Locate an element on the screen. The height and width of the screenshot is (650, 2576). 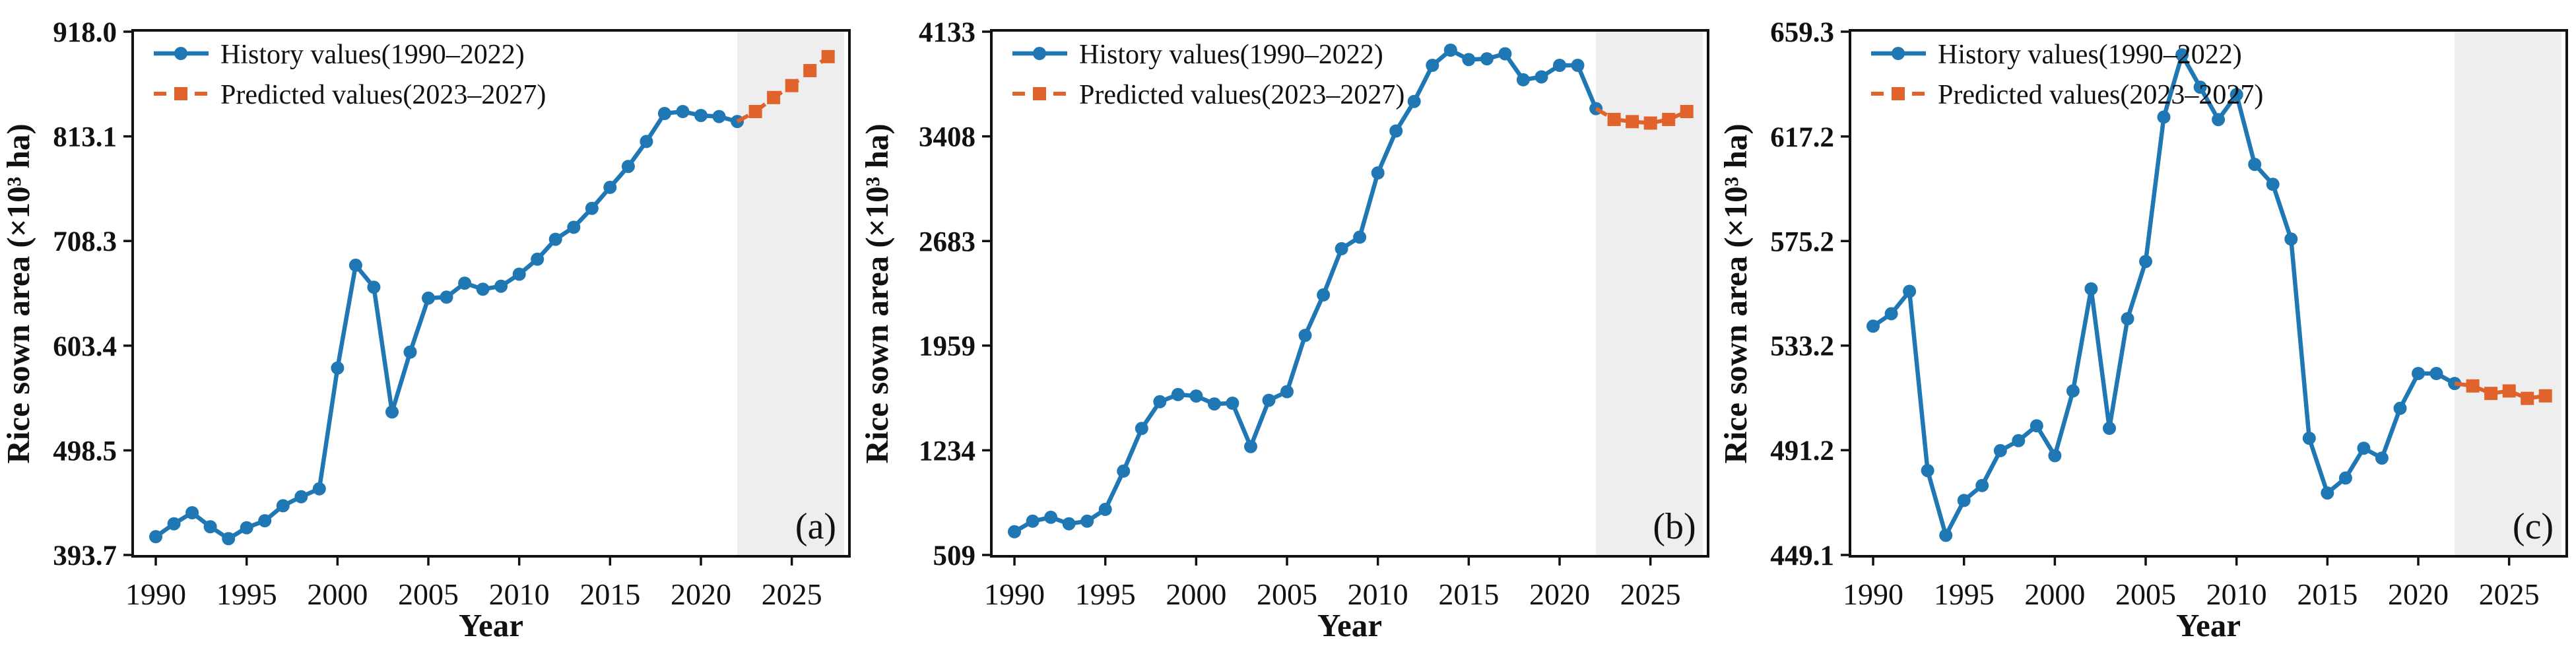
y-tick-label: 491.2 is located at coordinates (1802, 451).